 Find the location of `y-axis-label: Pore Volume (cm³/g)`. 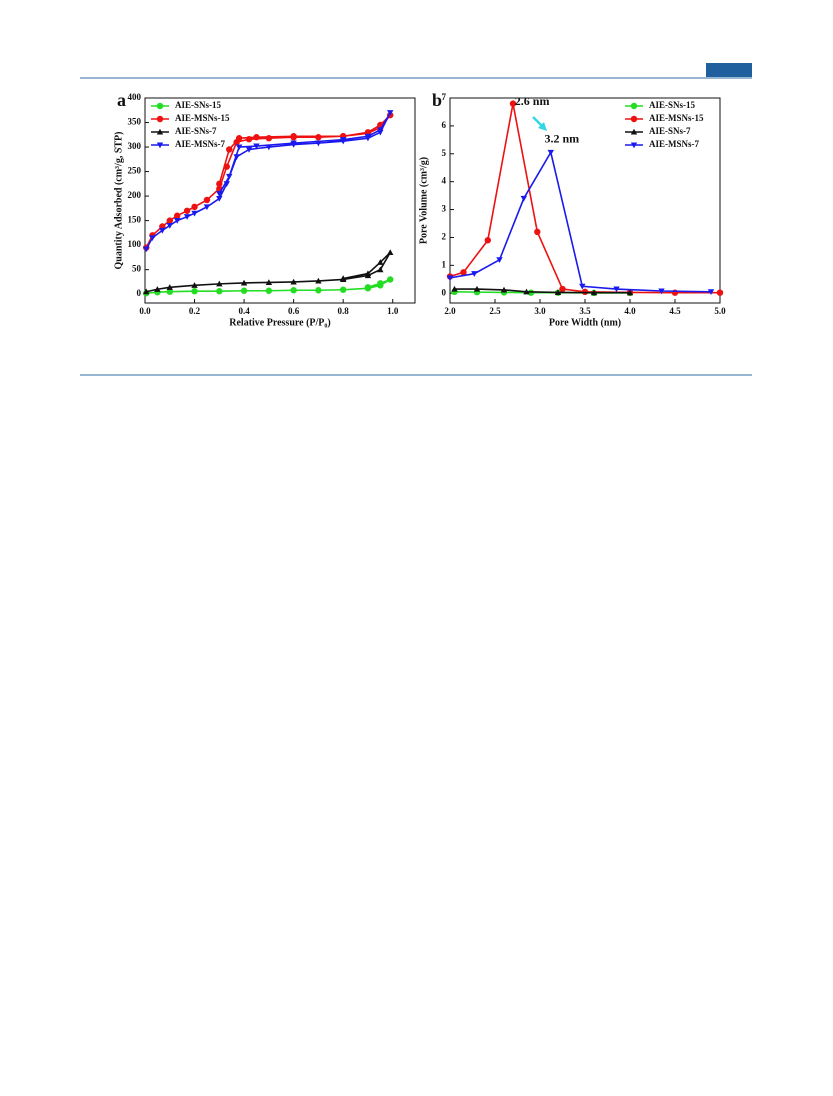

y-axis-label: Pore Volume (cm³/g) is located at coordinates (423, 200).